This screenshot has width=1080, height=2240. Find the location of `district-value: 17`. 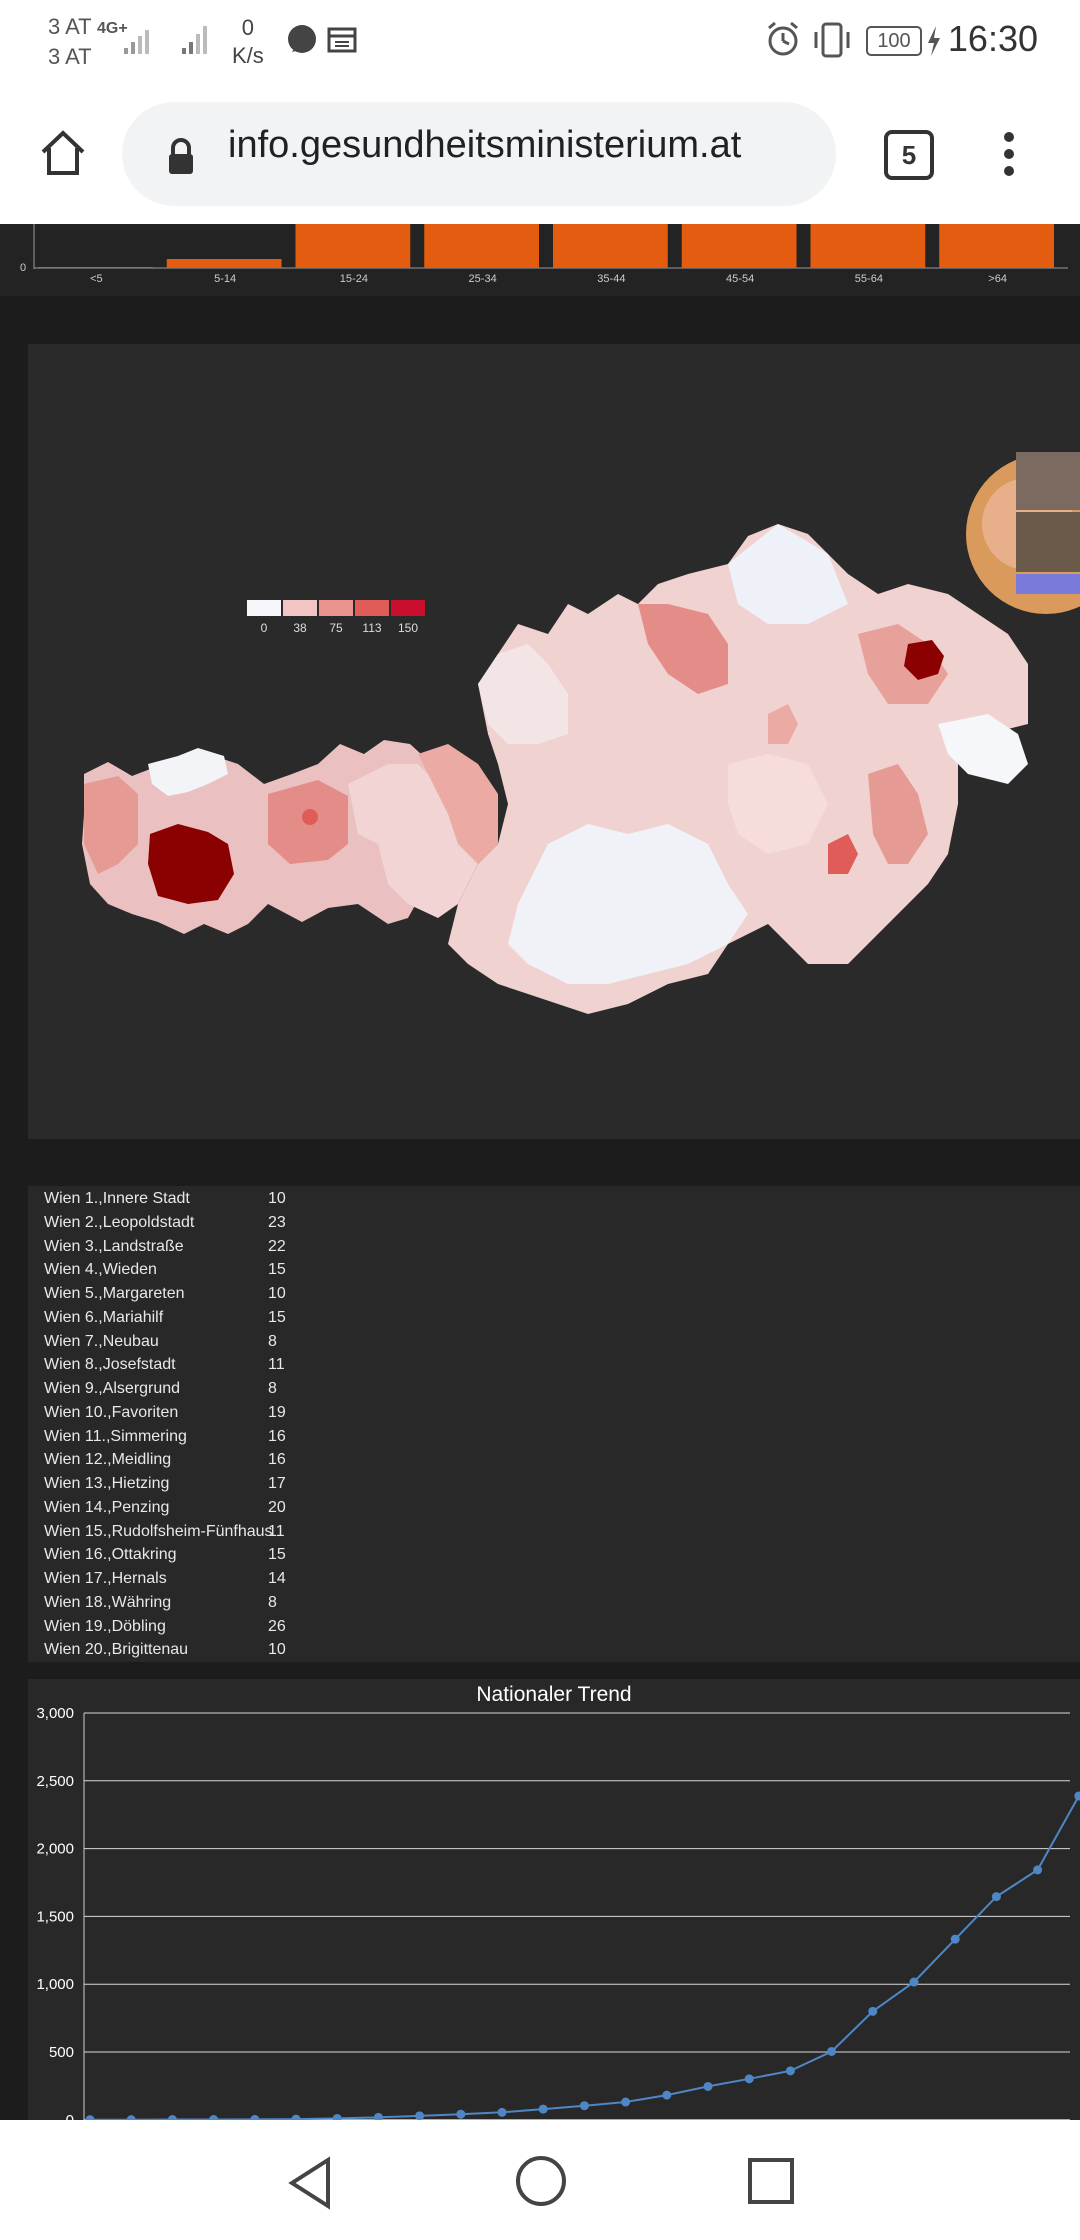

district-value: 17 is located at coordinates (277, 1483).